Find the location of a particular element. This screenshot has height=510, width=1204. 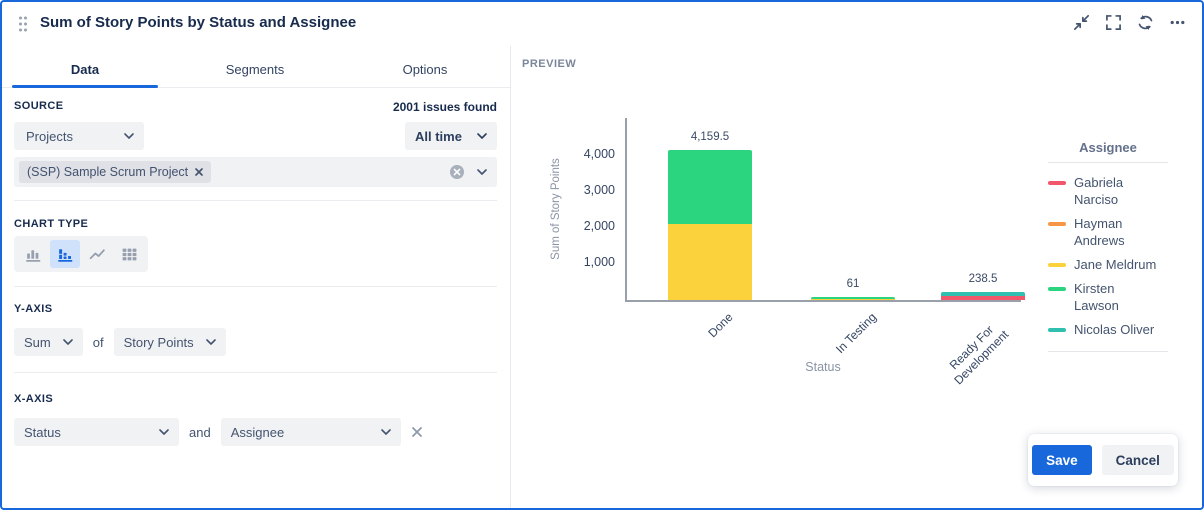

legend-title: Assignee is located at coordinates (1108, 151).